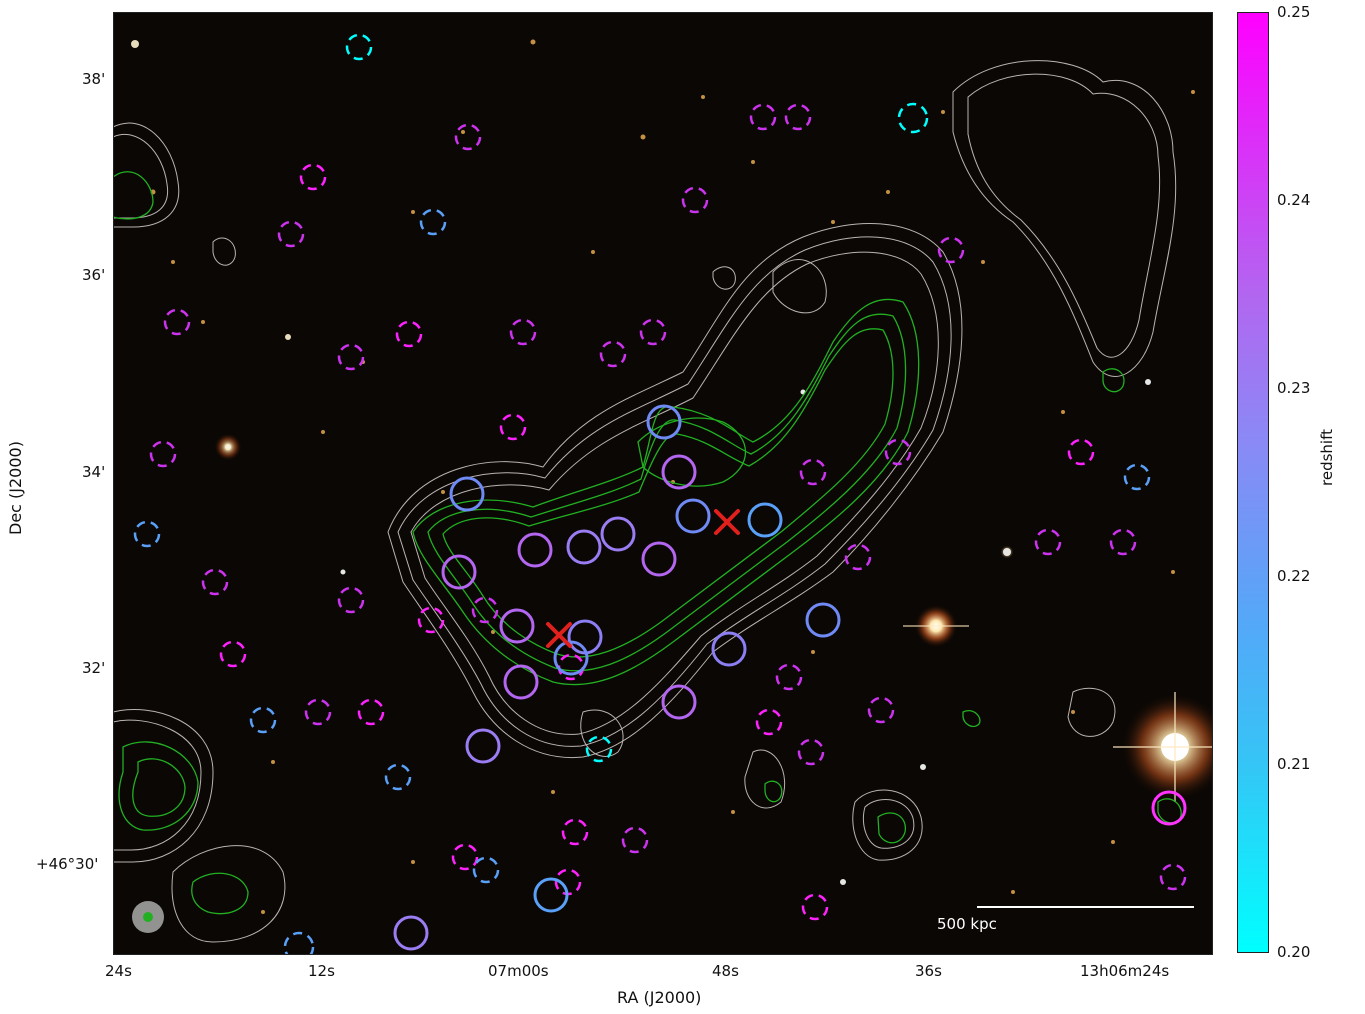 The image size is (1365, 1014). What do you see at coordinates (559, 635) in the screenshot?
I see `cluster-center-south-b` at bounding box center [559, 635].